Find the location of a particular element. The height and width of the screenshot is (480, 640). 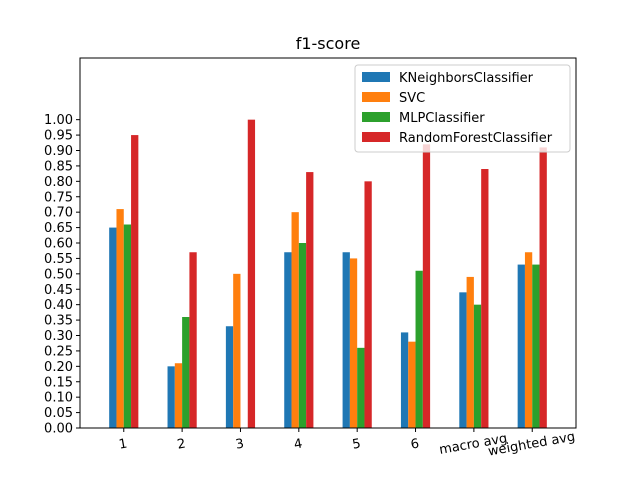

x-tick-label: 5 is located at coordinates (356, 444).